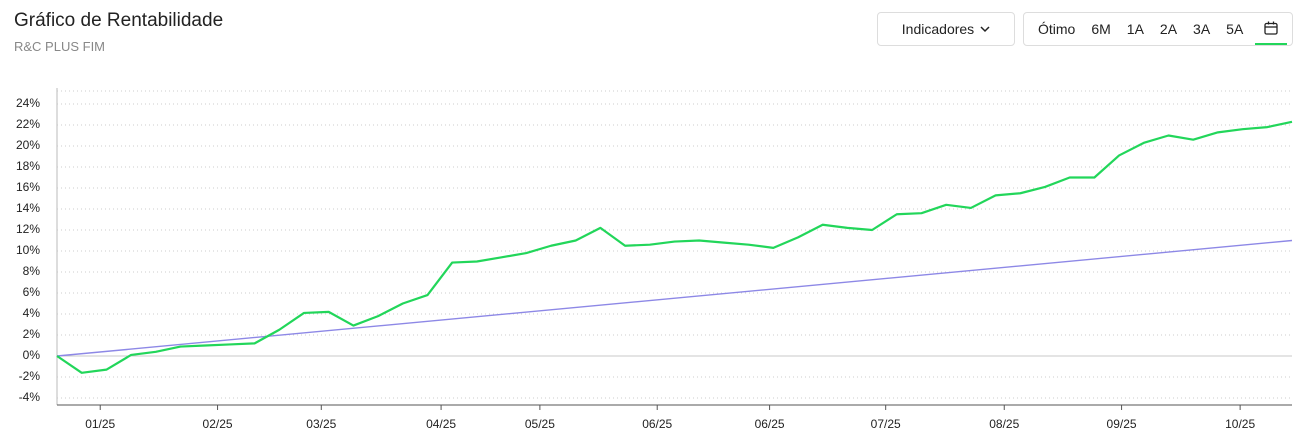 The image size is (1302, 447). I want to click on y-tick-label: -2%, so click(30, 376).